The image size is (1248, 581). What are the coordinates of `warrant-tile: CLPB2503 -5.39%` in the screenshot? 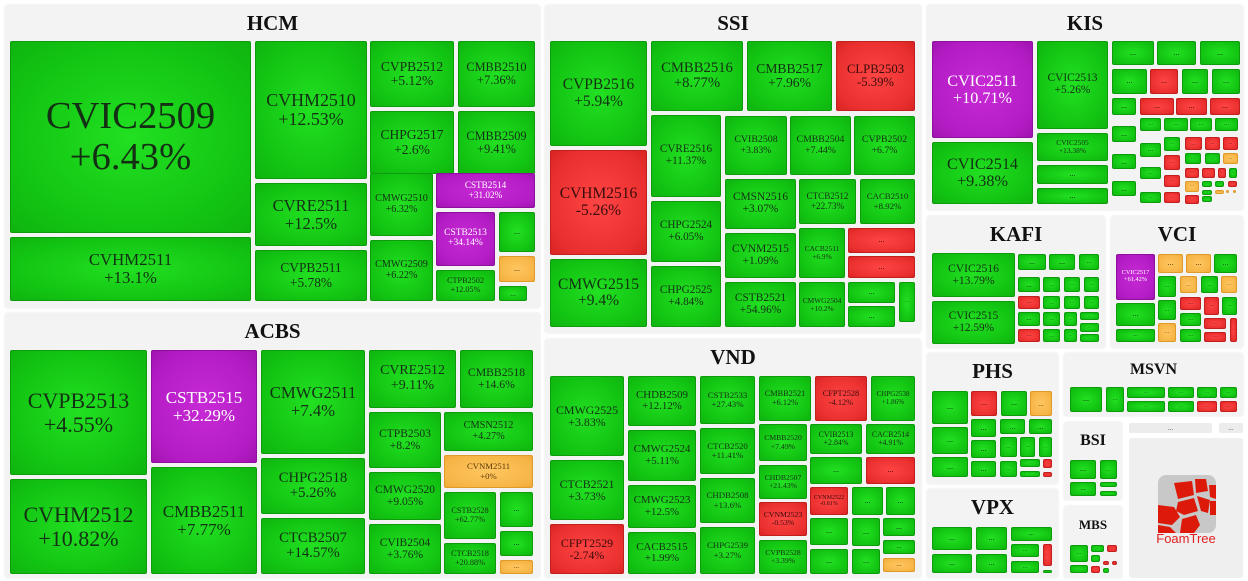 It's located at (875, 76).